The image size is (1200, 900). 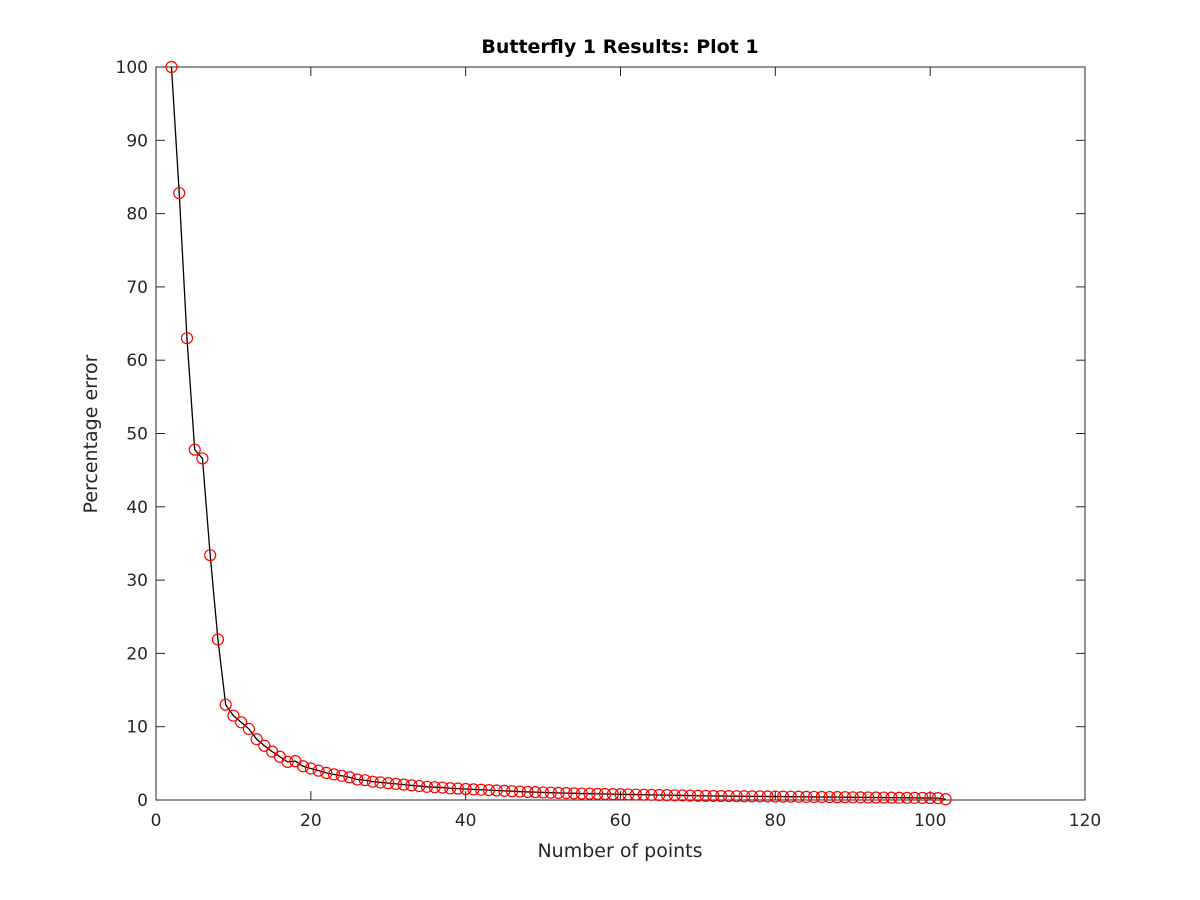 I want to click on y-axis-label: Percentage error, so click(x=91, y=433).